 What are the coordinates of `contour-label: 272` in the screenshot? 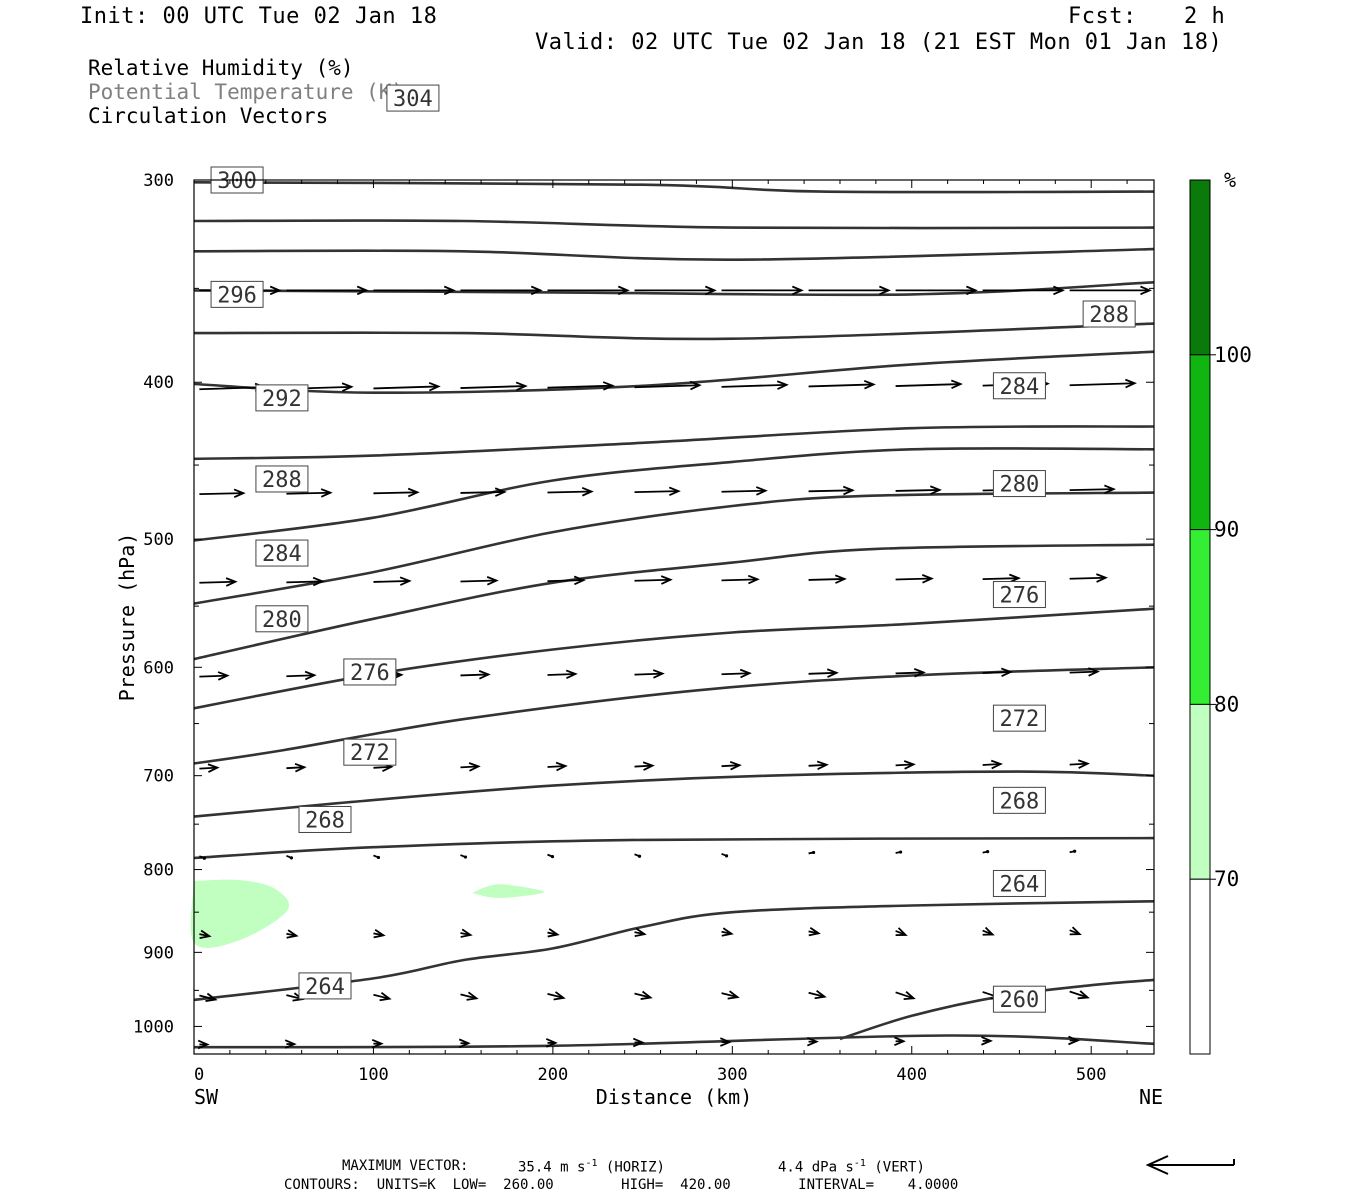 It's located at (370, 752).